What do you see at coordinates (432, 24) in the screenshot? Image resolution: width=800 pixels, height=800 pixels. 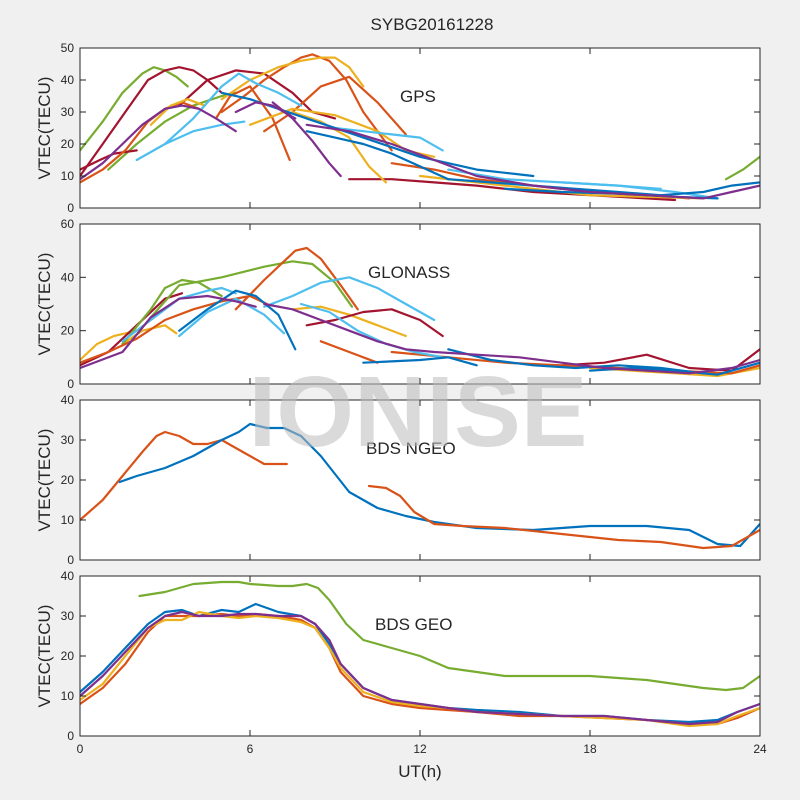 I see `figure-title: SYBG20161228` at bounding box center [432, 24].